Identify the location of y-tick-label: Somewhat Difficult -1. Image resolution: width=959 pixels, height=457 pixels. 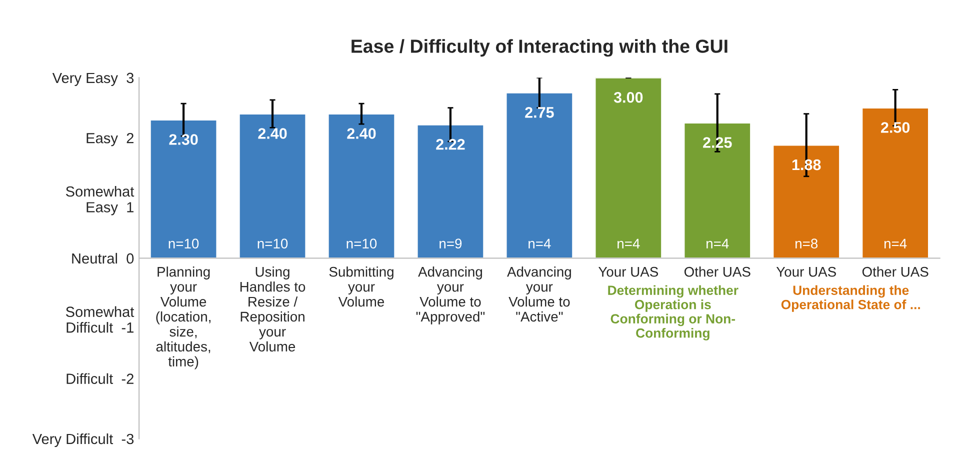
(100, 319).